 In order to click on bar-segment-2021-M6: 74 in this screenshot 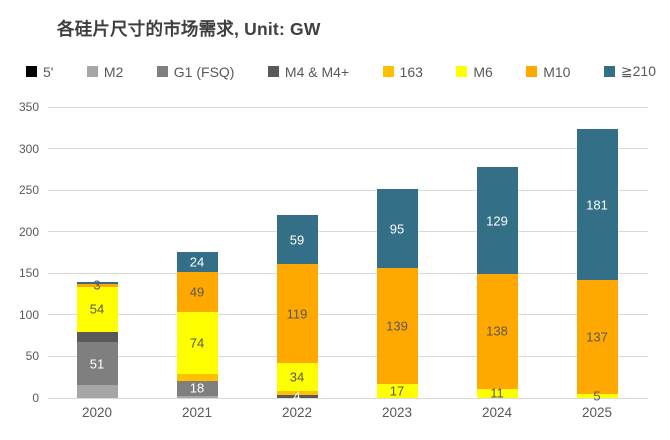, I will do `click(197, 343)`.